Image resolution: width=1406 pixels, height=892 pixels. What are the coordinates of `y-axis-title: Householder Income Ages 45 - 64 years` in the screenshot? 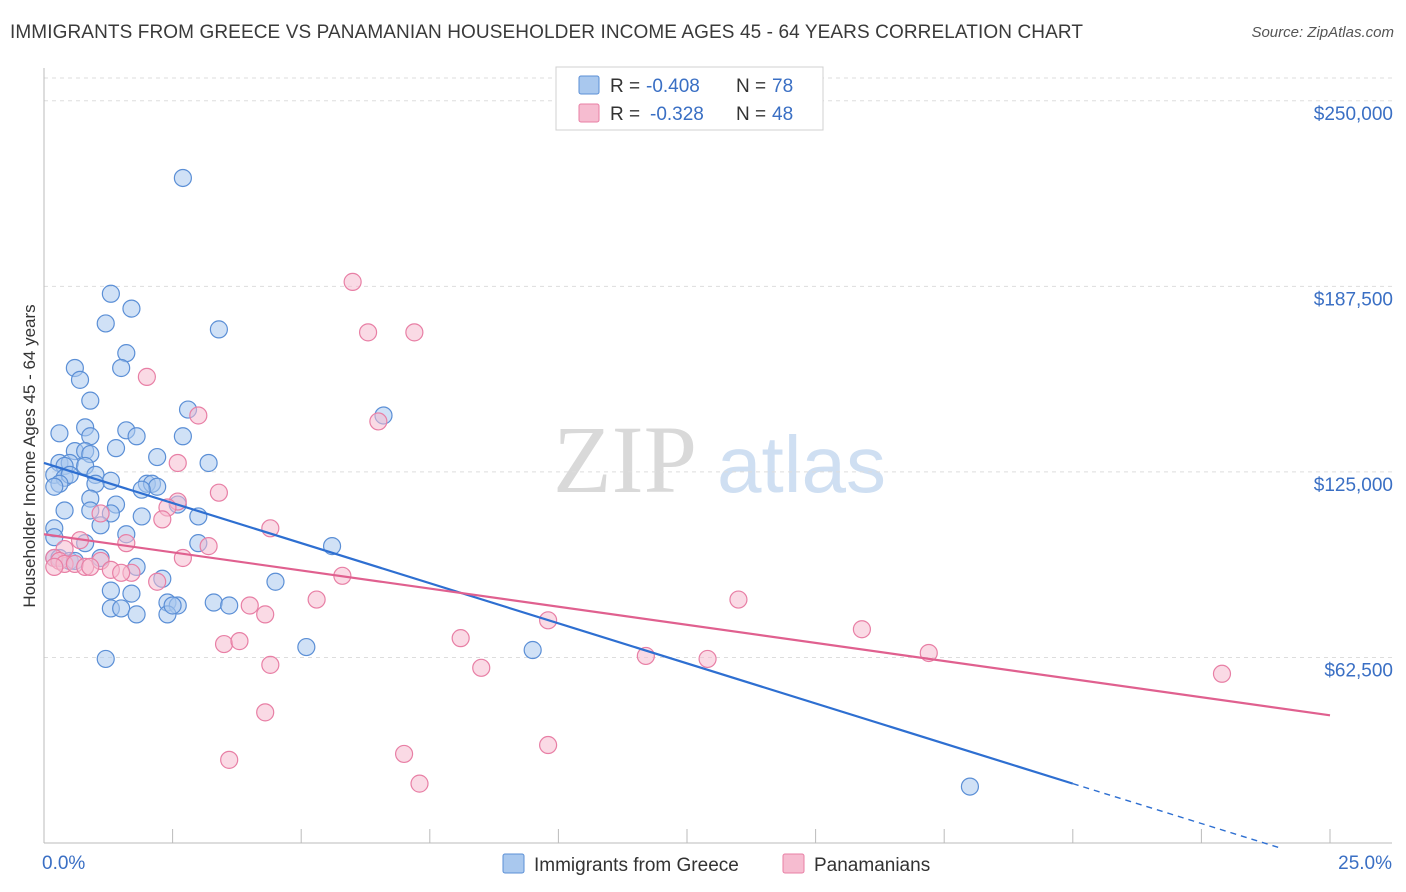 It's located at (29, 455).